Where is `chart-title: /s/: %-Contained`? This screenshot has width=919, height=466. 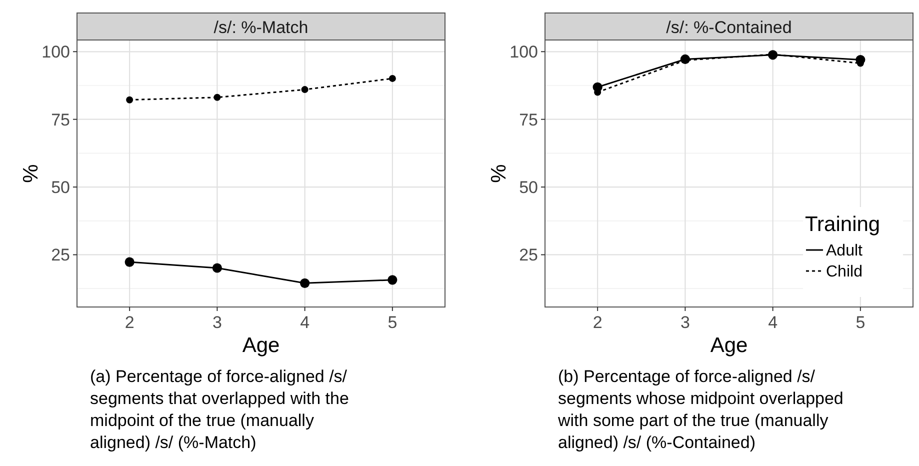
chart-title: /s/: %-Contained is located at coordinates (729, 27).